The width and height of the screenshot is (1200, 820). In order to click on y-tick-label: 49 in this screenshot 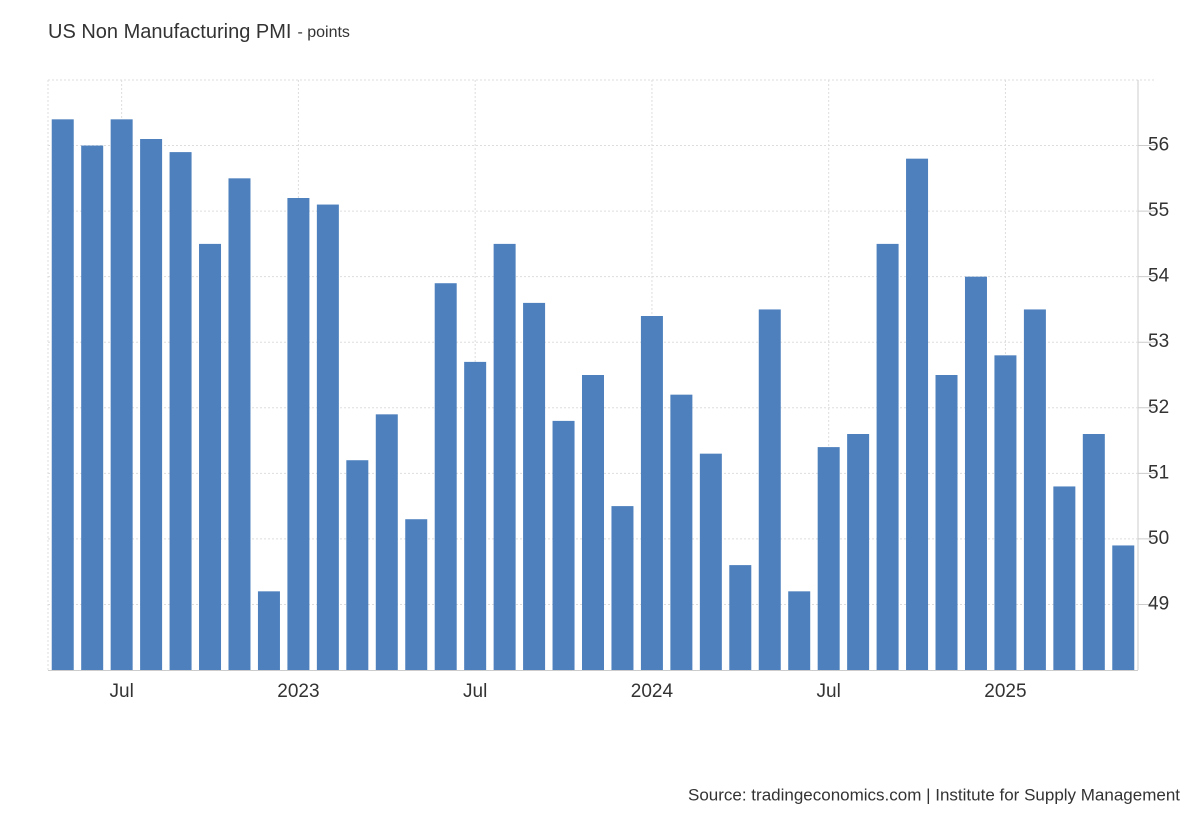, I will do `click(1158, 603)`.